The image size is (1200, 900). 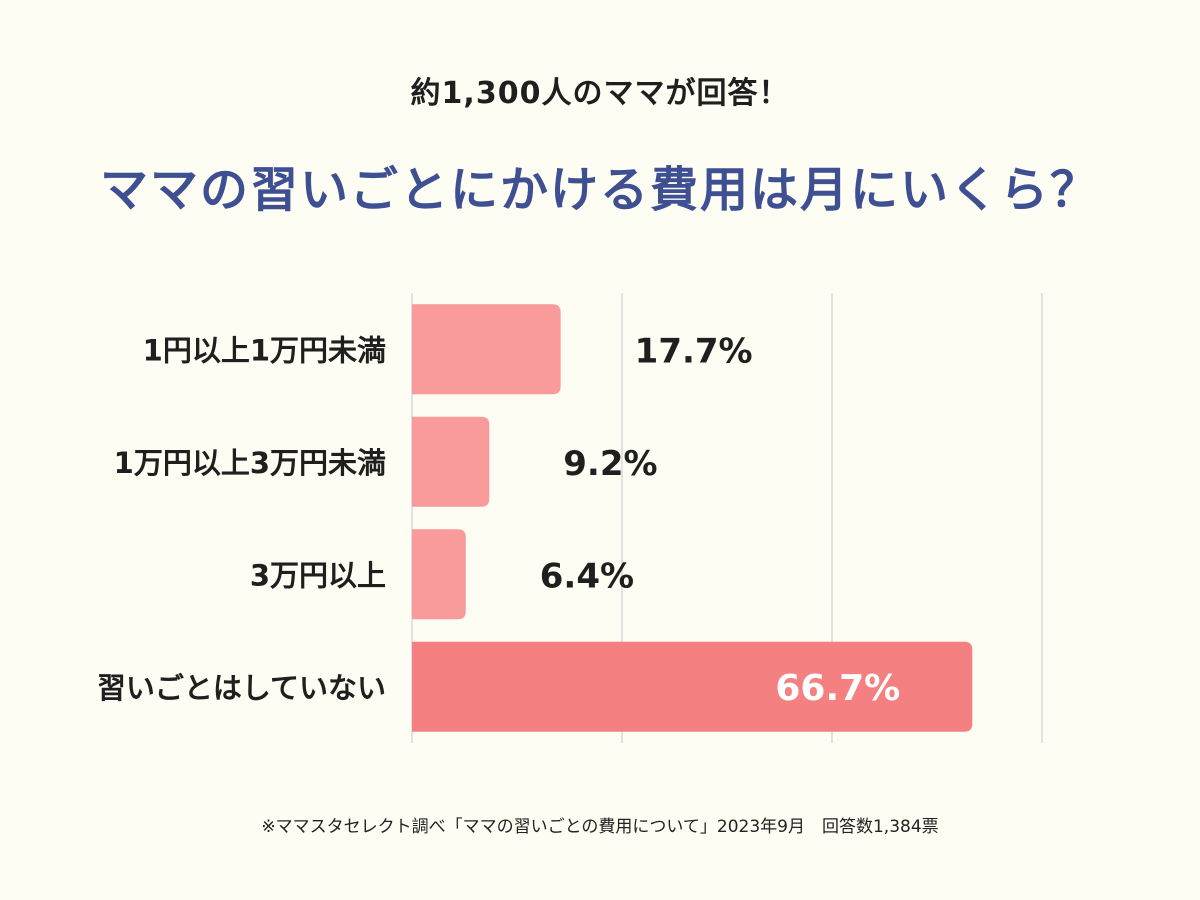 What do you see at coordinates (250, 463) in the screenshot?
I see `category-label: 1万円以上3万円未満` at bounding box center [250, 463].